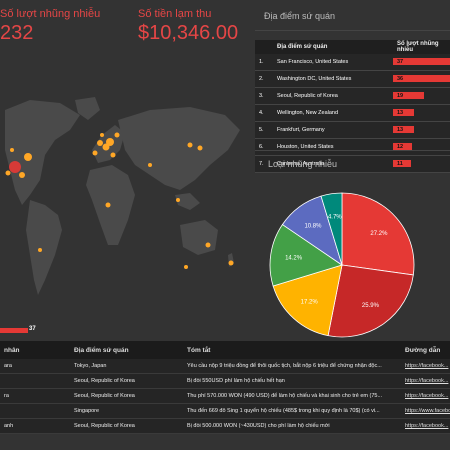 The width and height of the screenshot is (450, 450). Describe the element at coordinates (44, 247) in the screenshot. I see `south-america-shape` at that location.